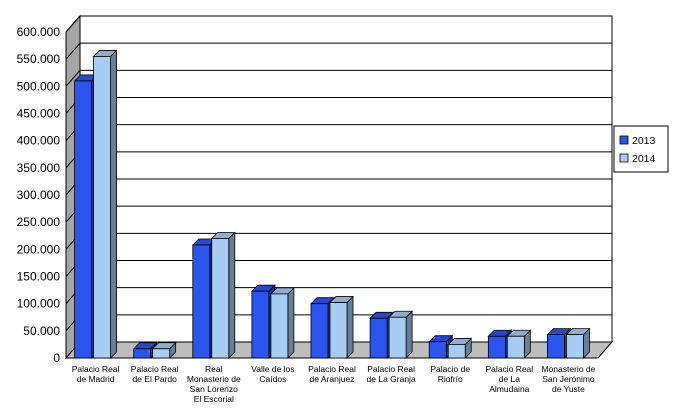  What do you see at coordinates (39, 114) in the screenshot?
I see `y-tick-label: 450.000` at bounding box center [39, 114].